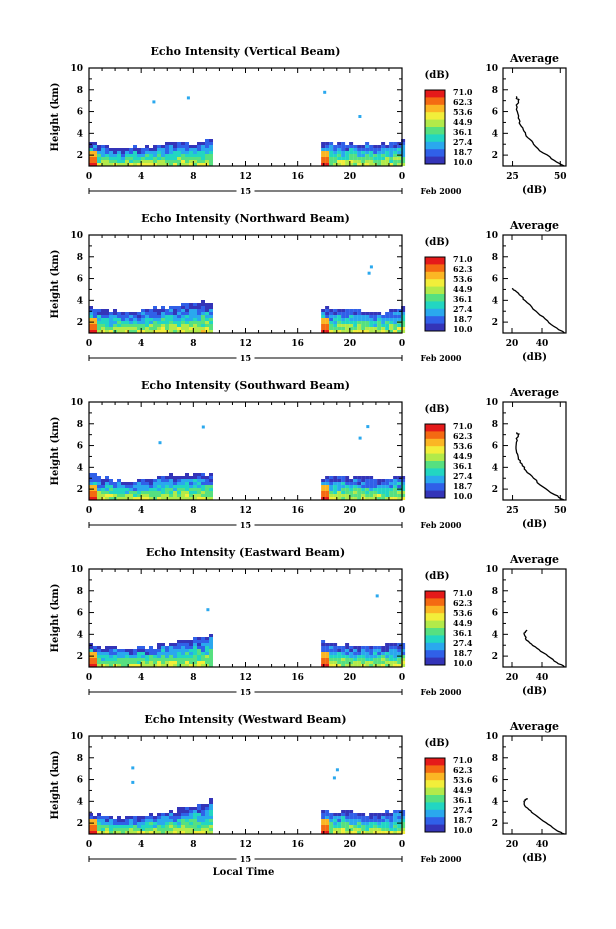 This screenshot has width=616, height=929. I want to click on colorbar-label: 10.0, so click(463, 830).